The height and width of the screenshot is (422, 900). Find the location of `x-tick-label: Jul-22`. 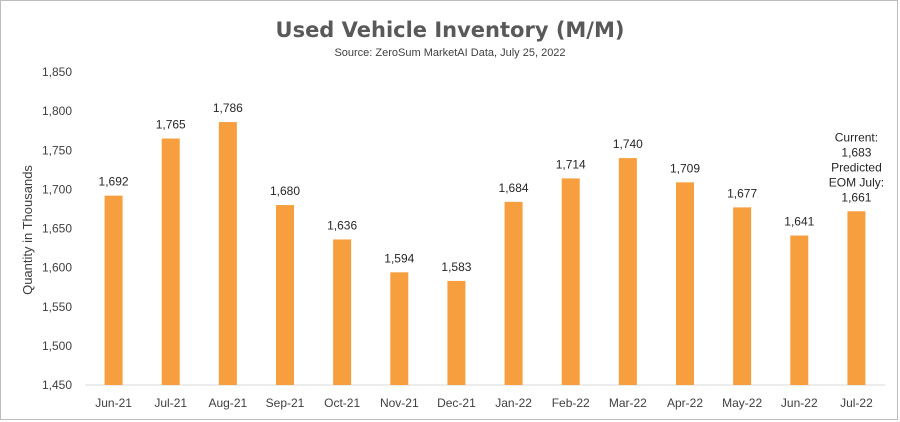

x-tick-label: Jul-22 is located at coordinates (856, 403).